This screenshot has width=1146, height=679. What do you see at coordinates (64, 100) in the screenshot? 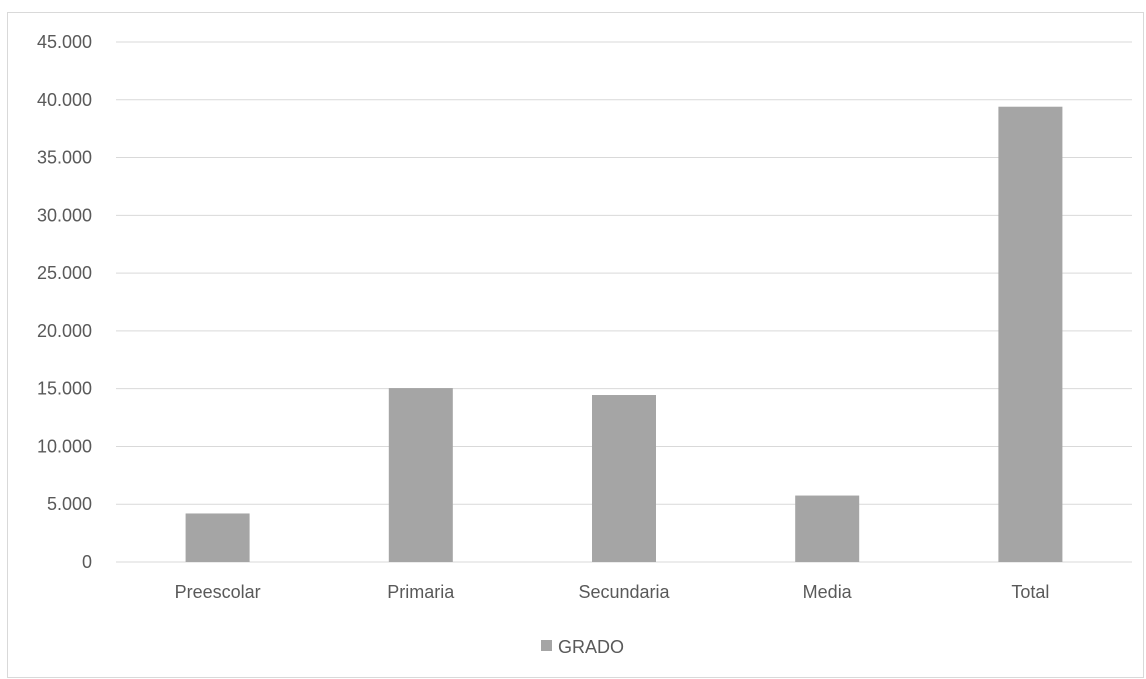
I see `y-tick-label: 40.000` at bounding box center [64, 100].